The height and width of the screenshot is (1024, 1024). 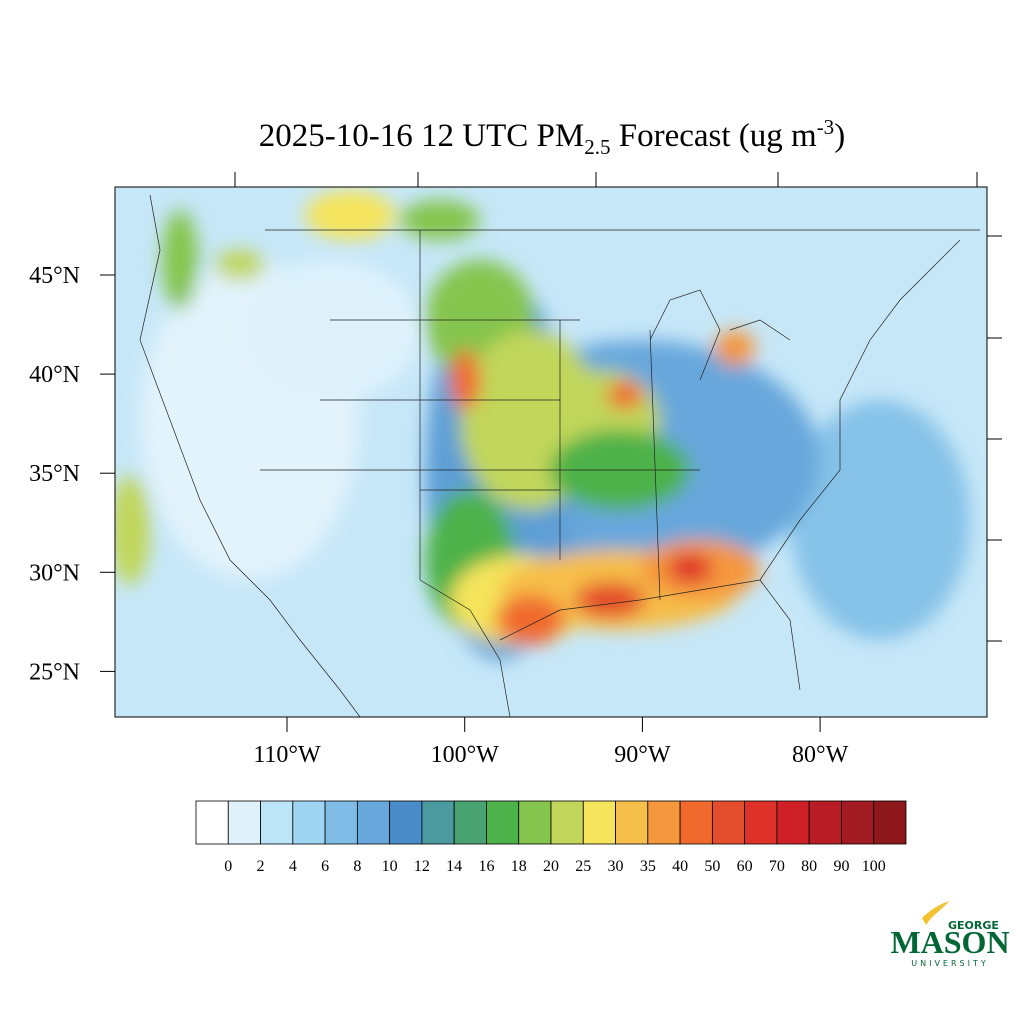 What do you see at coordinates (936, 912) in the screenshot?
I see `logo-swoosh` at bounding box center [936, 912].